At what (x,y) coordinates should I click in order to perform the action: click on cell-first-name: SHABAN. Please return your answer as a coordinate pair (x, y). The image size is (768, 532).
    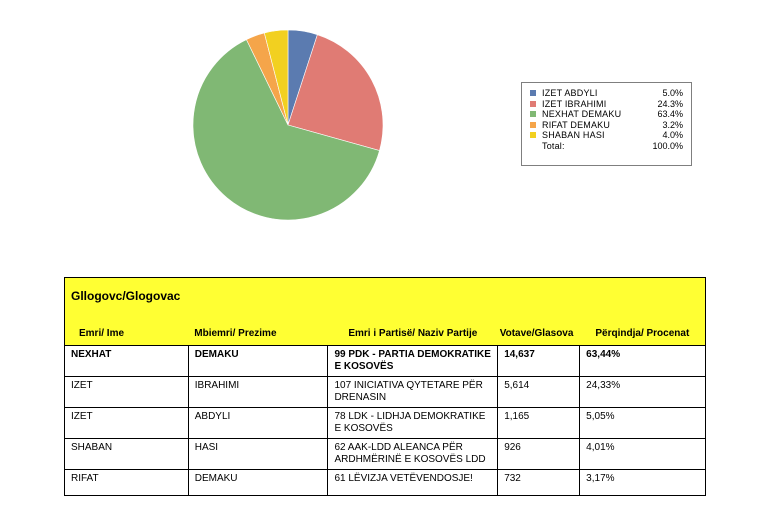
    Looking at the image, I should click on (126, 454).